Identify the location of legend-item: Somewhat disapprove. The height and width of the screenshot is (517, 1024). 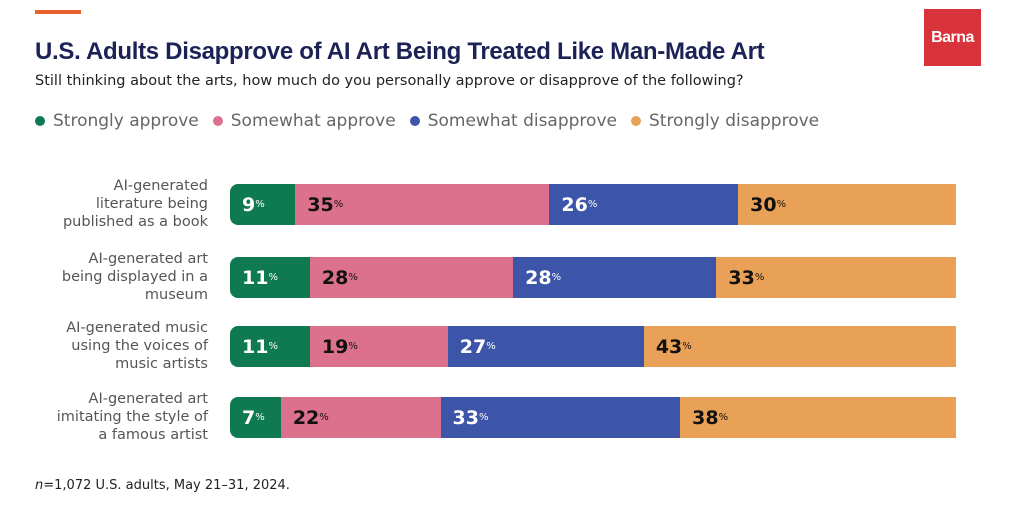
(513, 121).